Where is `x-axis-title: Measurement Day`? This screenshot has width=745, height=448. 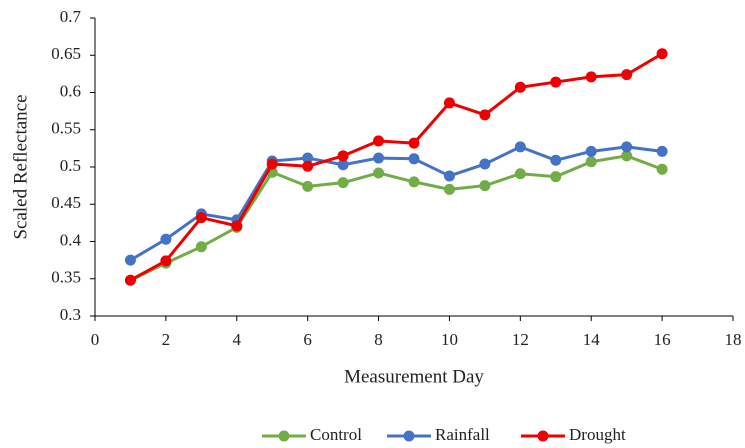 x-axis-title: Measurement Day is located at coordinates (414, 376).